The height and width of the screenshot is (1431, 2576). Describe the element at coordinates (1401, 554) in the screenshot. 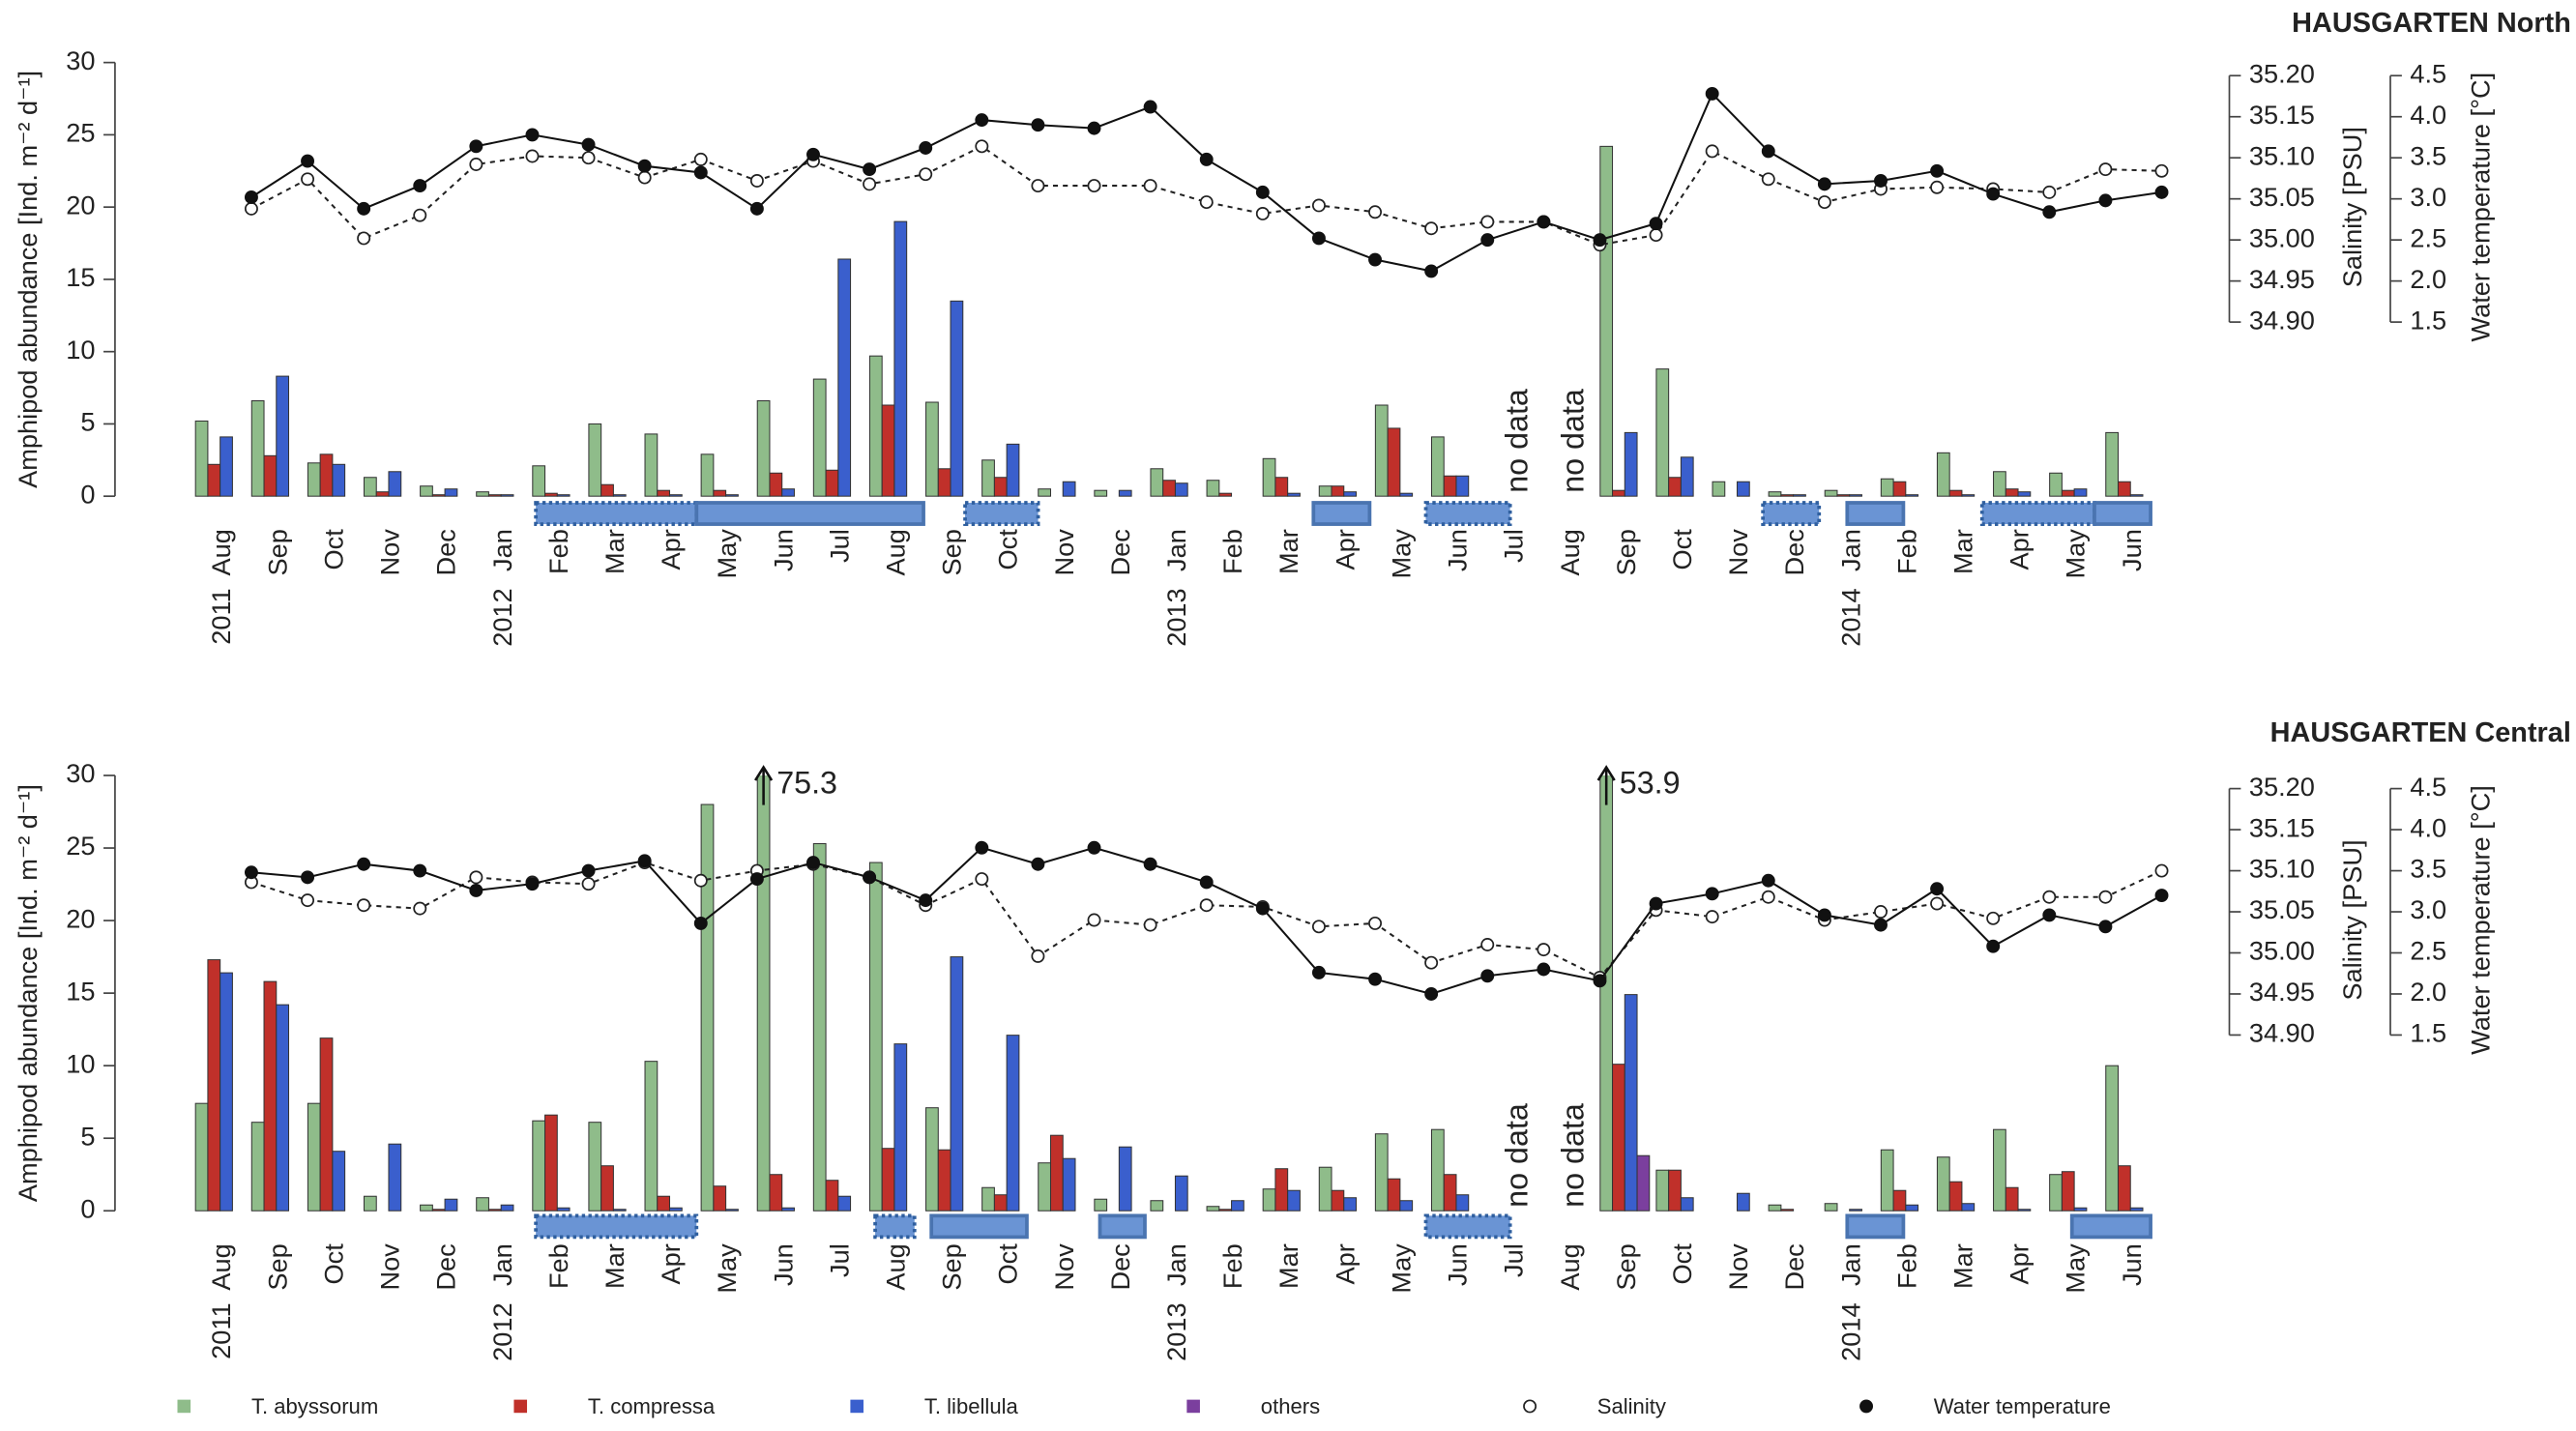

I see `x-tick-label: May` at that location.